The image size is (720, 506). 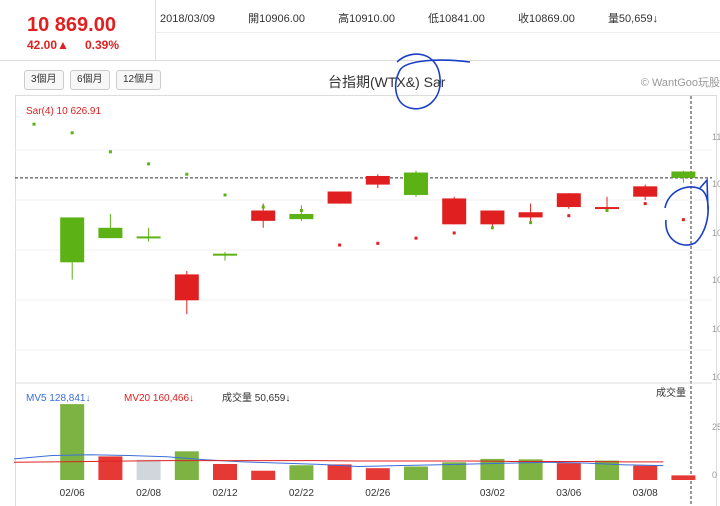 What do you see at coordinates (58, 398) in the screenshot?
I see `mv5-legend: MV5 128,841↓` at bounding box center [58, 398].